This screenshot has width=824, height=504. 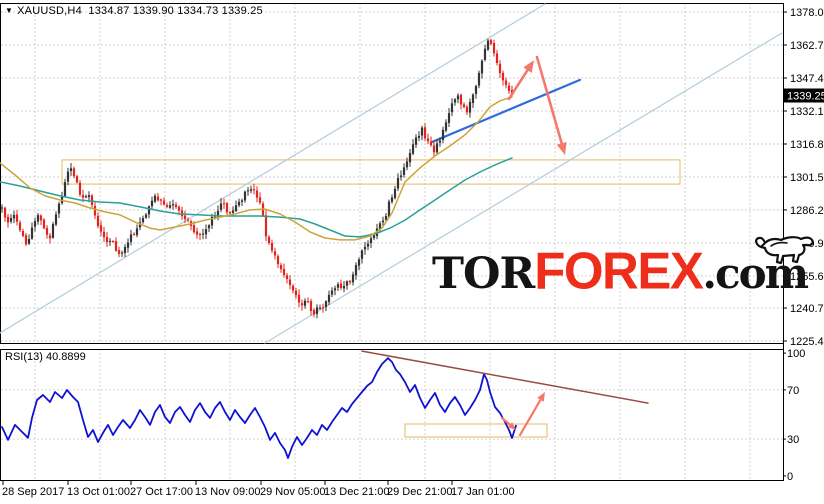 What do you see at coordinates (807, 342) in the screenshot?
I see `price-axis-label: 1225.45` at bounding box center [807, 342].